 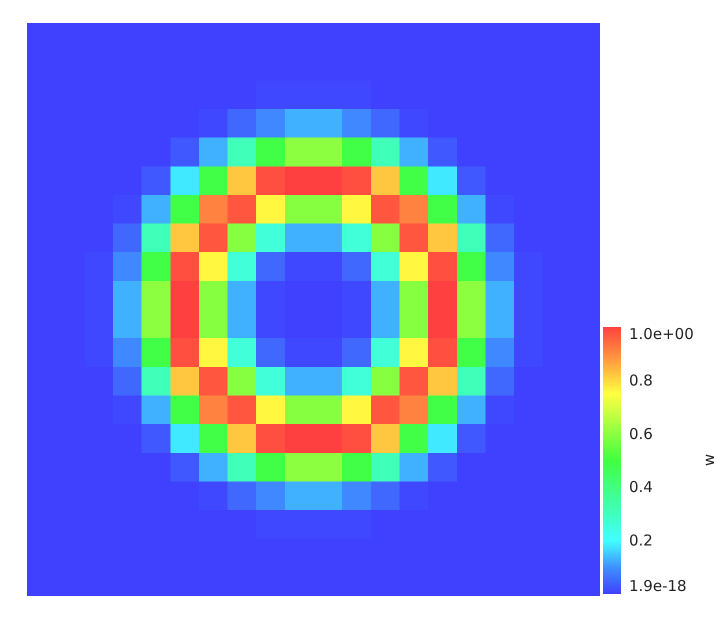 What do you see at coordinates (641, 433) in the screenshot?
I see `color-bar-label: 0.6` at bounding box center [641, 433].